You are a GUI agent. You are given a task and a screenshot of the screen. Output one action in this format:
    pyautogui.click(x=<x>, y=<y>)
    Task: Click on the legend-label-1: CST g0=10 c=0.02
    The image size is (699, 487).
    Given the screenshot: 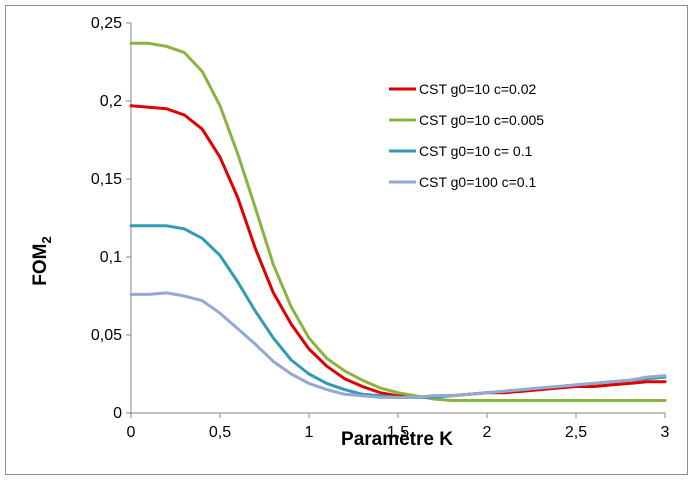 What is the action you would take?
    pyautogui.click(x=477, y=89)
    